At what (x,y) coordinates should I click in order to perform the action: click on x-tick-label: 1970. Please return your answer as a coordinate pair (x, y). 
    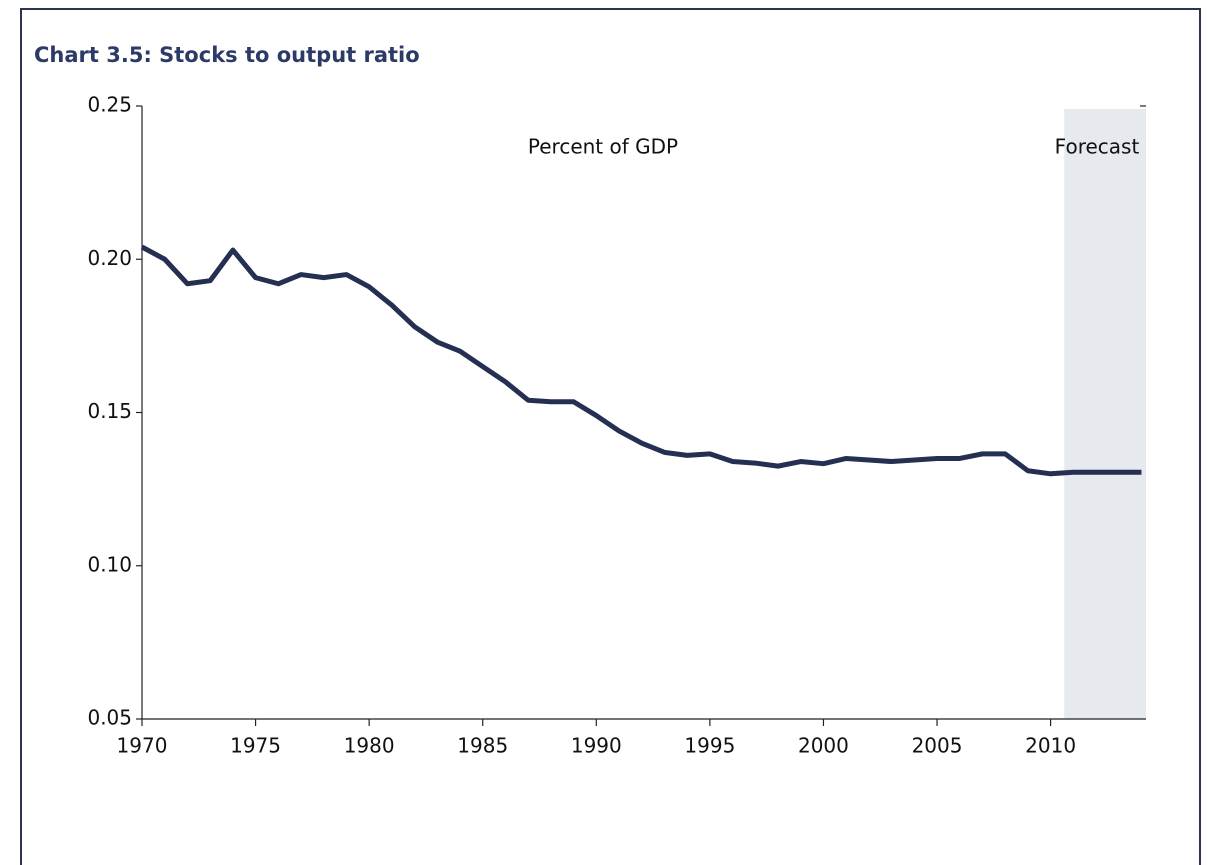
    Looking at the image, I should click on (142, 746).